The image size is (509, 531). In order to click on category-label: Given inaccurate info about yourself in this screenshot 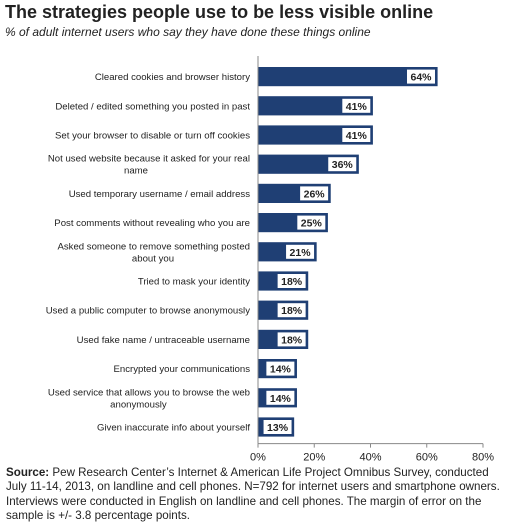, I will do `click(173, 428)`.